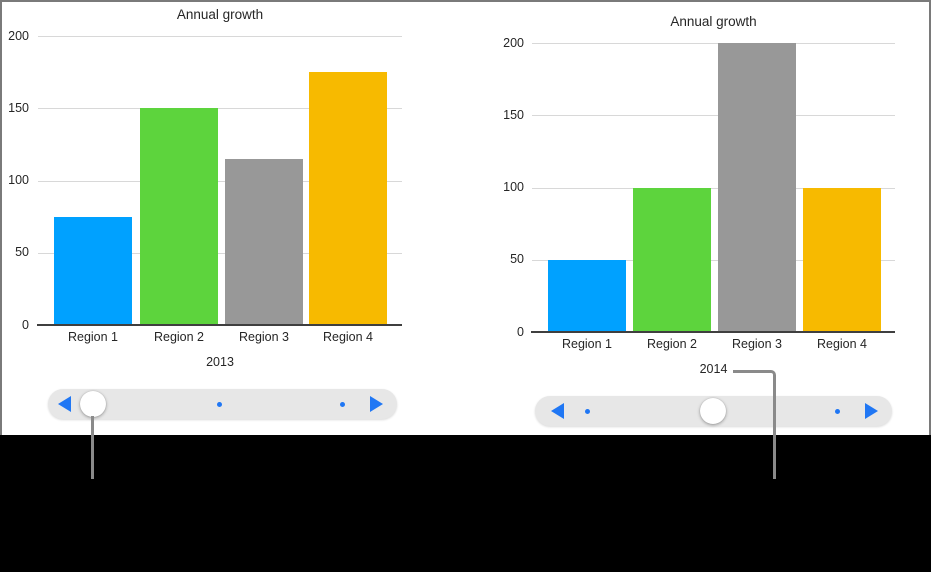 This screenshot has height=572, width=931. Describe the element at coordinates (220, 14) in the screenshot. I see `chart-title-2013: Annual growth` at that location.